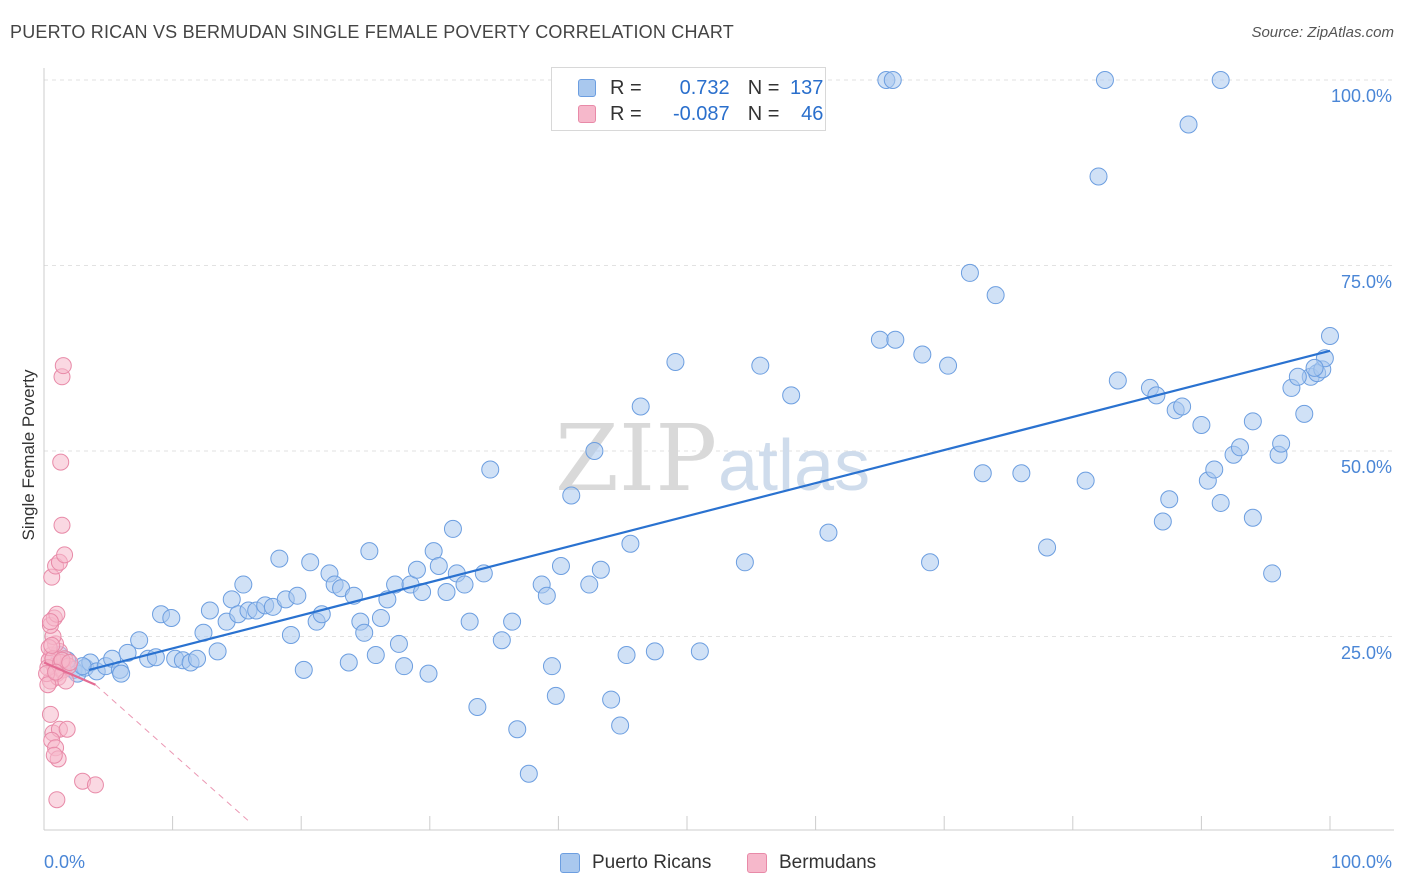 Image resolution: width=1406 pixels, height=892 pixels. Describe the element at coordinates (763, 87) in the screenshot. I see `legend-n-label: N =` at that location.